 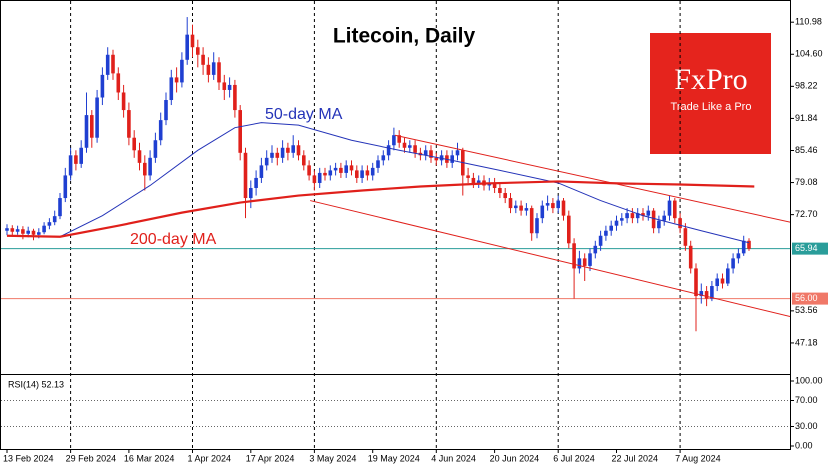 What do you see at coordinates (711, 107) in the screenshot?
I see `logo-tagline: Trade Like a Pro` at bounding box center [711, 107].